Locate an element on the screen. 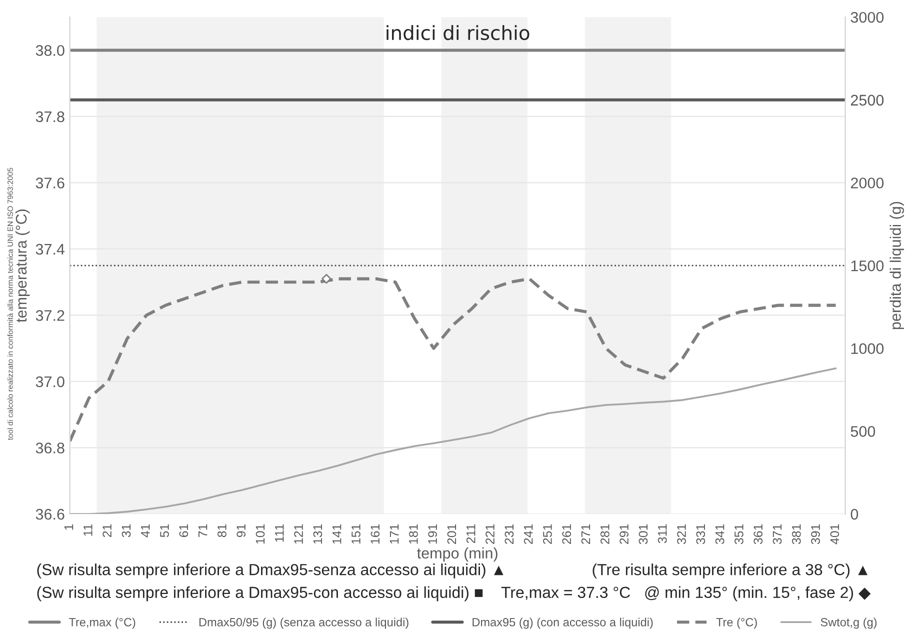  x-tick-label: 321 is located at coordinates (681, 534).